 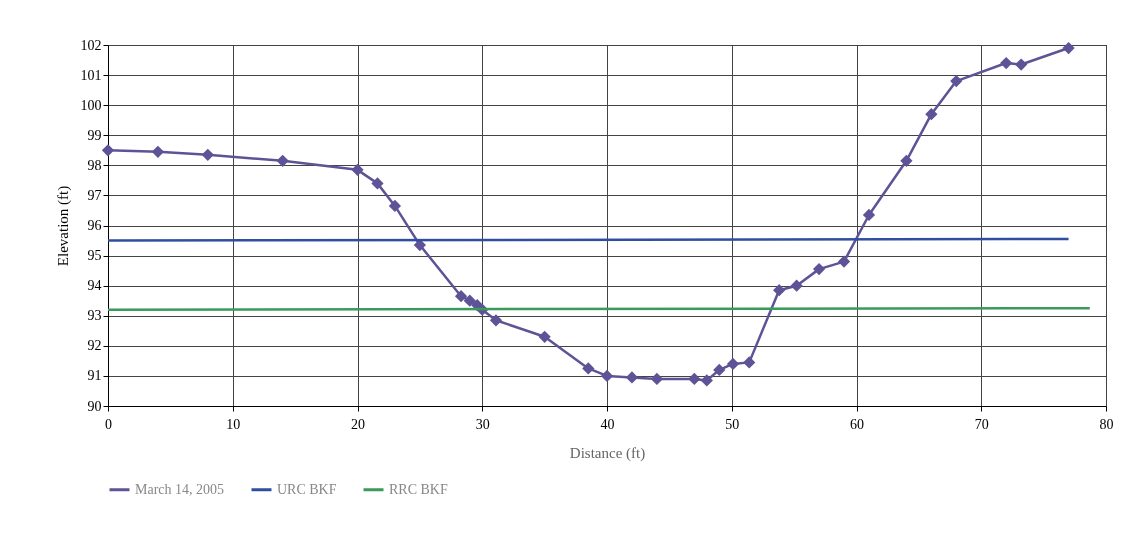 I want to click on y-tick-label: 94, so click(x=94, y=286).